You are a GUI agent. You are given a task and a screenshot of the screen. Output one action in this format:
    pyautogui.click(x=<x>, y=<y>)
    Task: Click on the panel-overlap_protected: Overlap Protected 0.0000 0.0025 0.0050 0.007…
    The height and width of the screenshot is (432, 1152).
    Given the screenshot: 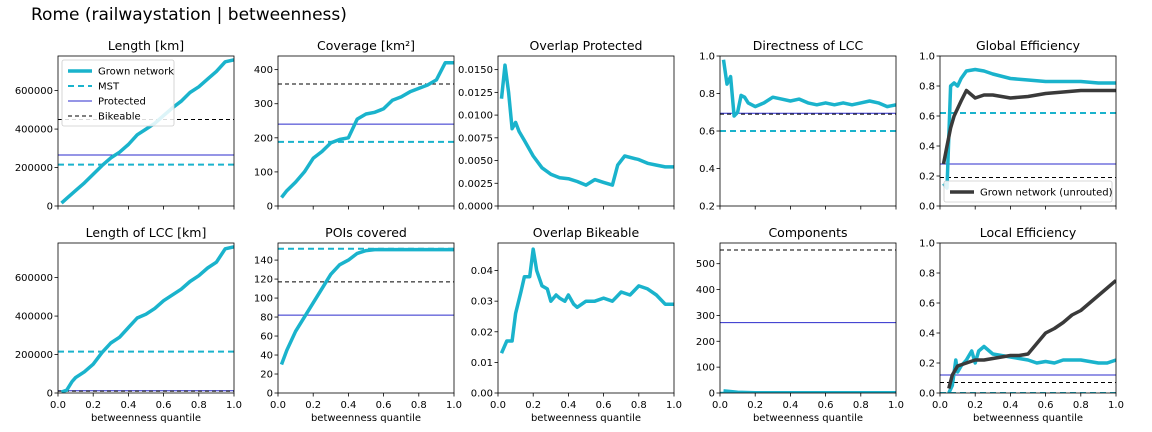 What is the action you would take?
    pyautogui.click(x=566, y=125)
    